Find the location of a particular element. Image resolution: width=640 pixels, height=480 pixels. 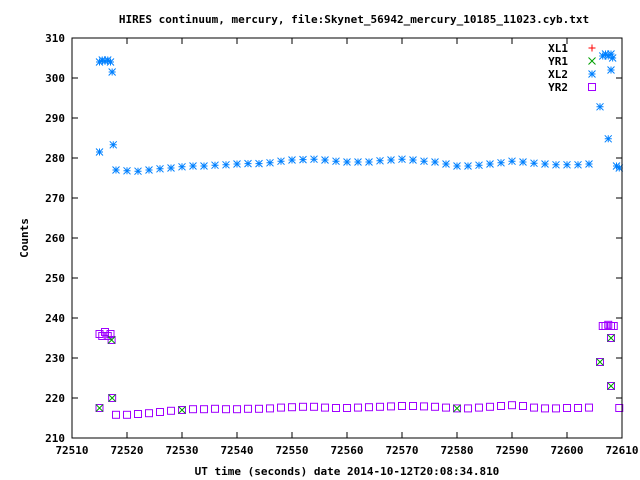

y-tick-label: 250 is located at coordinates (55, 278).